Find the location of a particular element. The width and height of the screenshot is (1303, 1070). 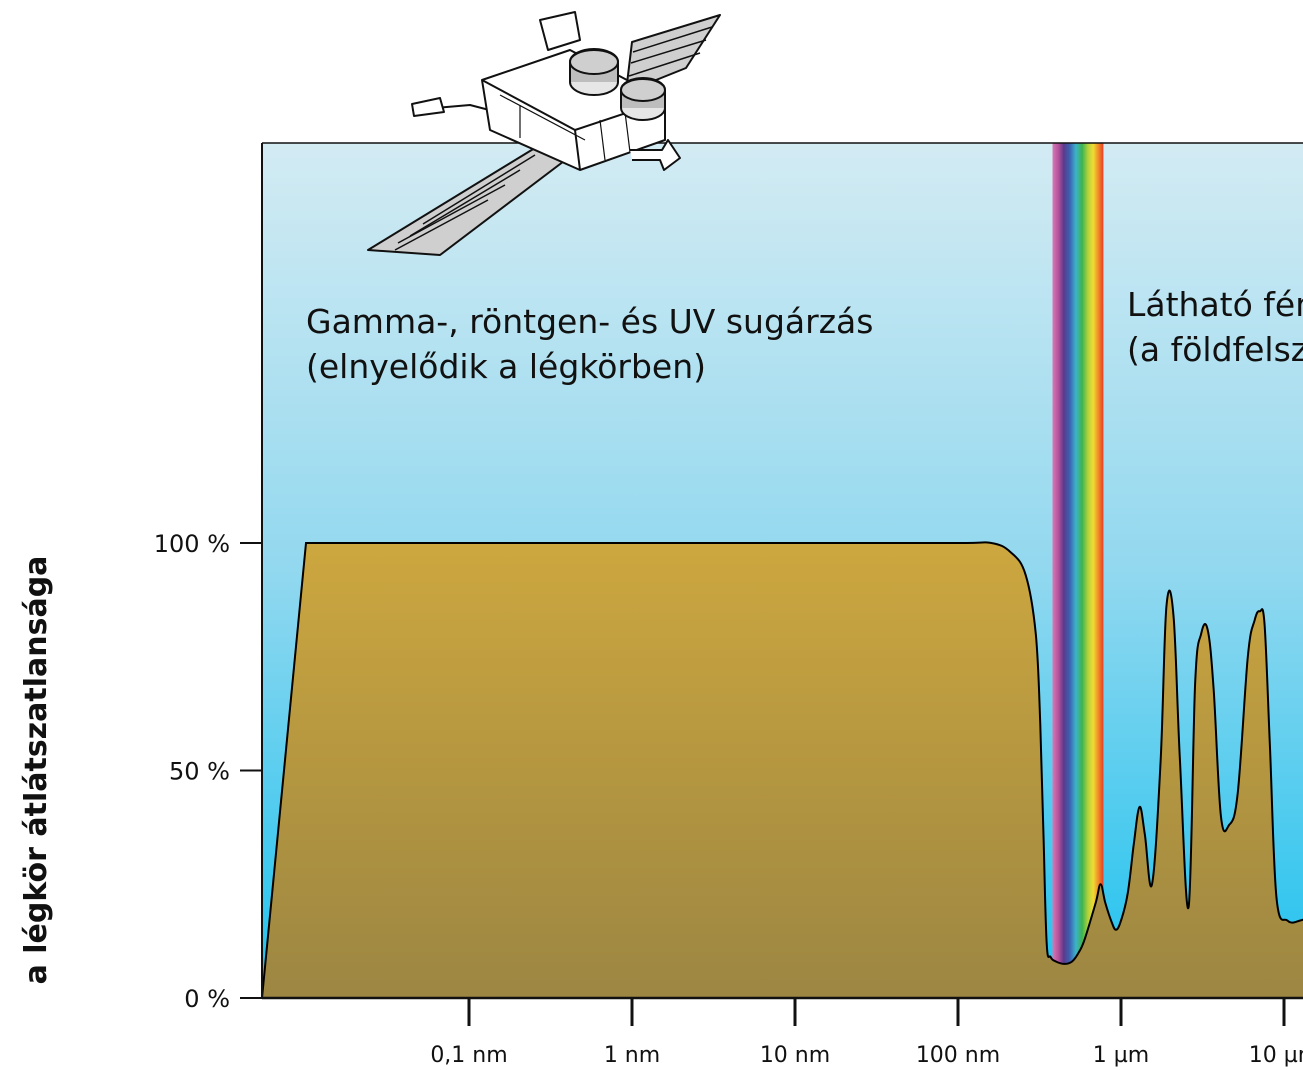

x-tick-label: 10 nm is located at coordinates (795, 1055).